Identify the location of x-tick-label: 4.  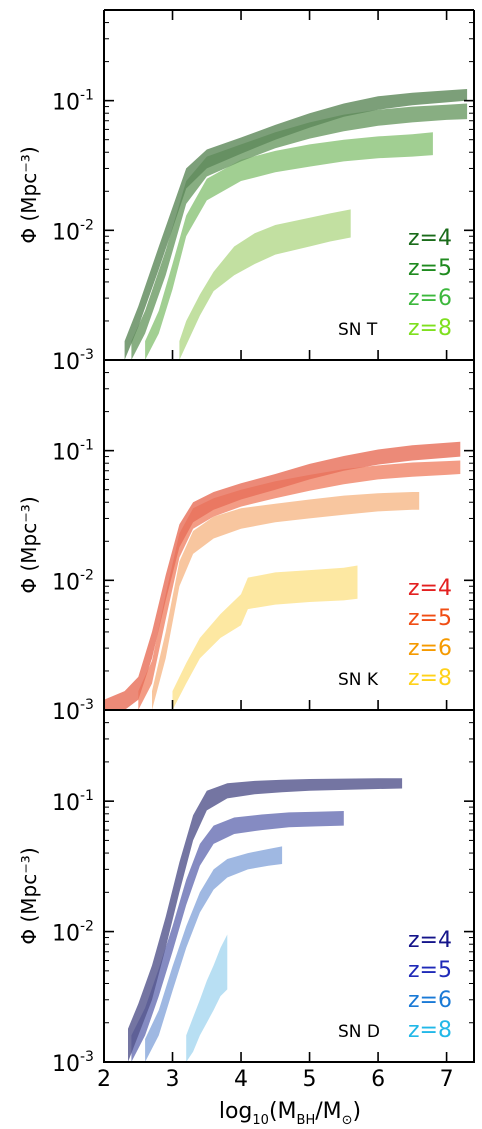
(241, 1079).